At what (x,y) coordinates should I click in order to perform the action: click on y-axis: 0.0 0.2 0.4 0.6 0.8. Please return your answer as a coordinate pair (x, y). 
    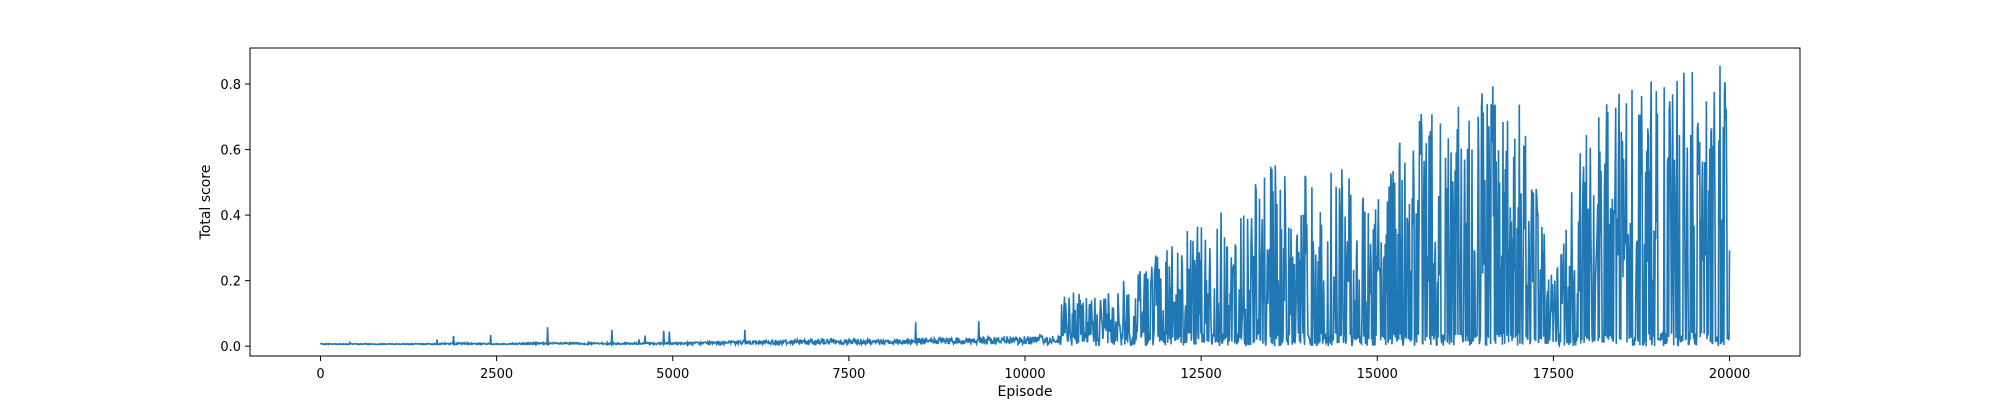
    Looking at the image, I should click on (235, 216).